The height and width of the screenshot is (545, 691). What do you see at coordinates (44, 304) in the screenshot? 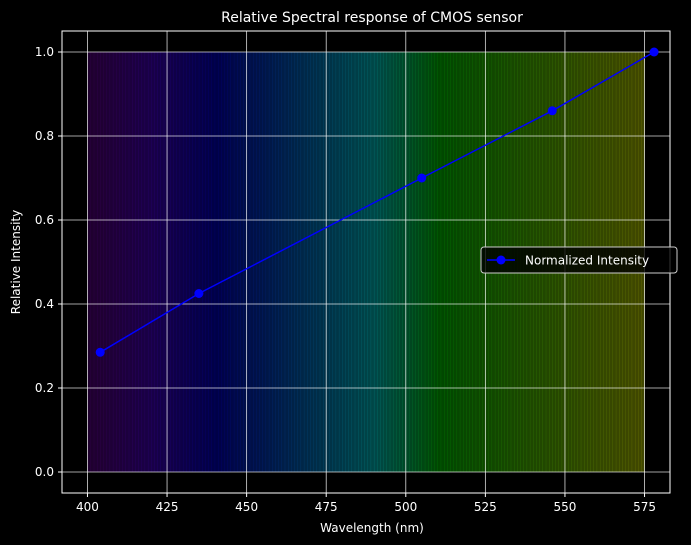
I see `y-tick-label: 0.4` at bounding box center [44, 304].